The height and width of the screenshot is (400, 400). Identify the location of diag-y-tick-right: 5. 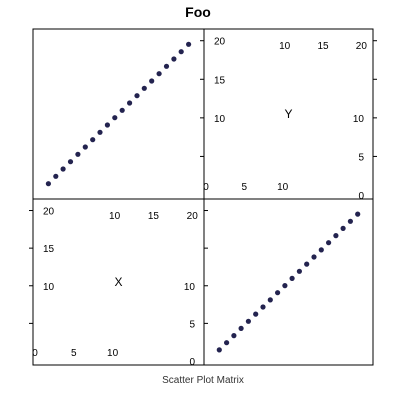
(361, 157).